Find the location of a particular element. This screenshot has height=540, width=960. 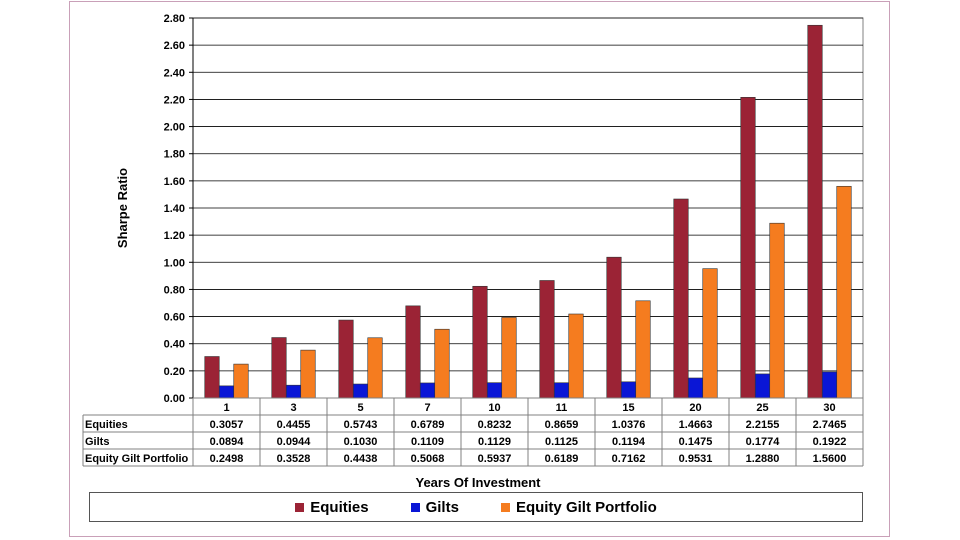

table-cell-value: 0.1774 is located at coordinates (763, 442).